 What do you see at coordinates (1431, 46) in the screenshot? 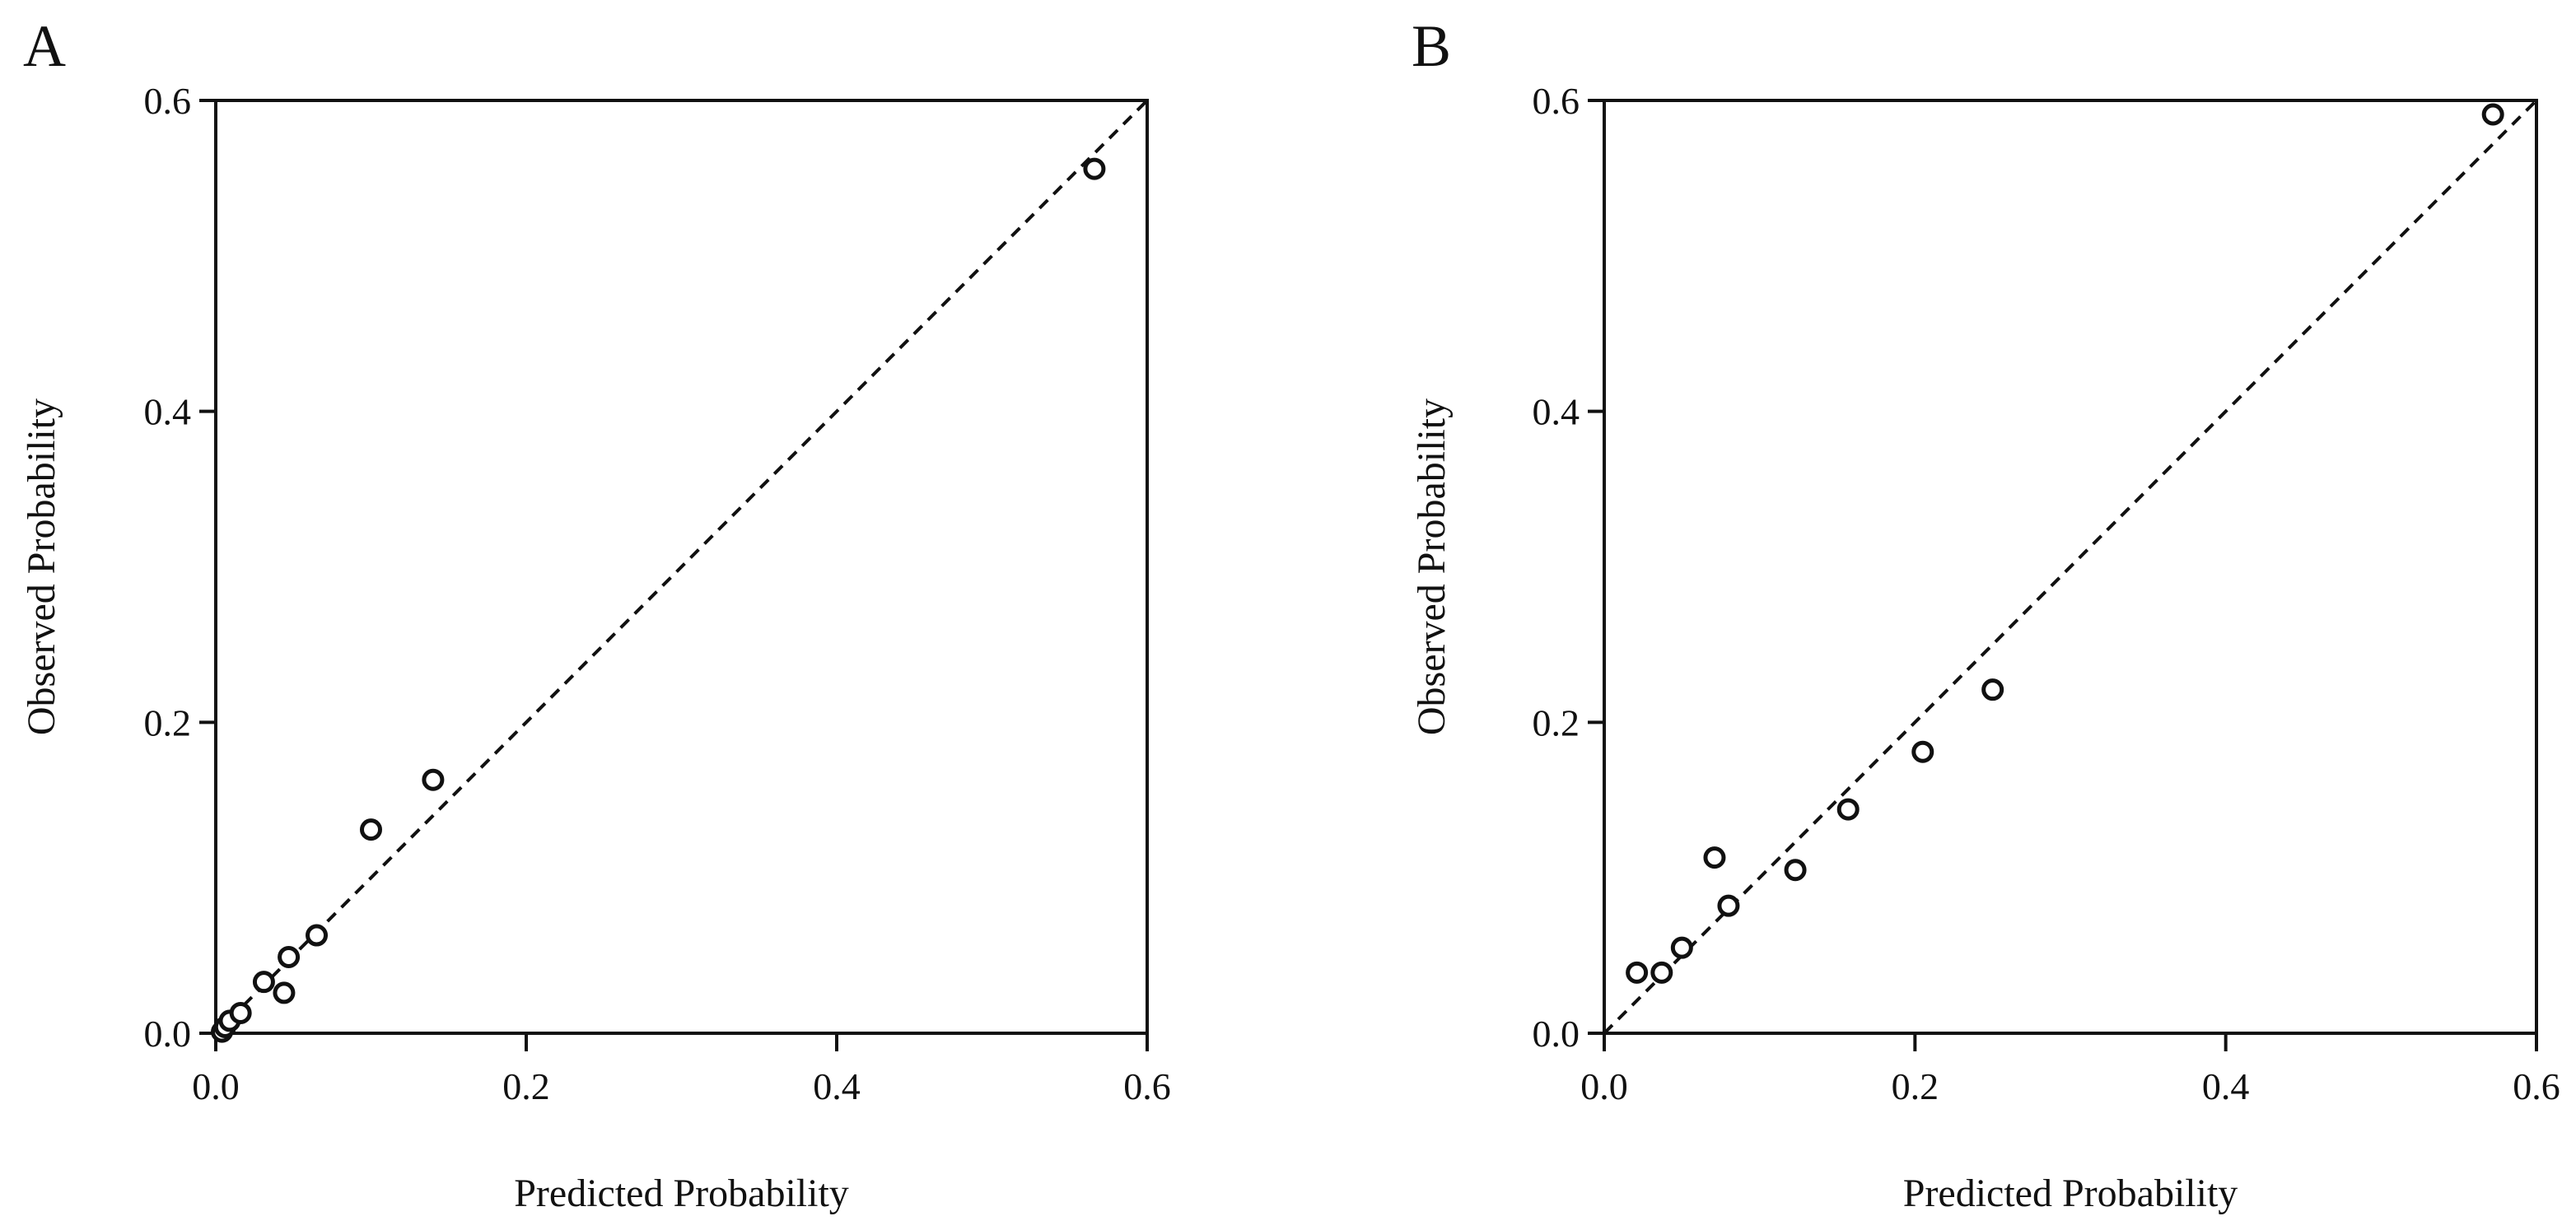
I see `panel-letter: B` at bounding box center [1431, 46].